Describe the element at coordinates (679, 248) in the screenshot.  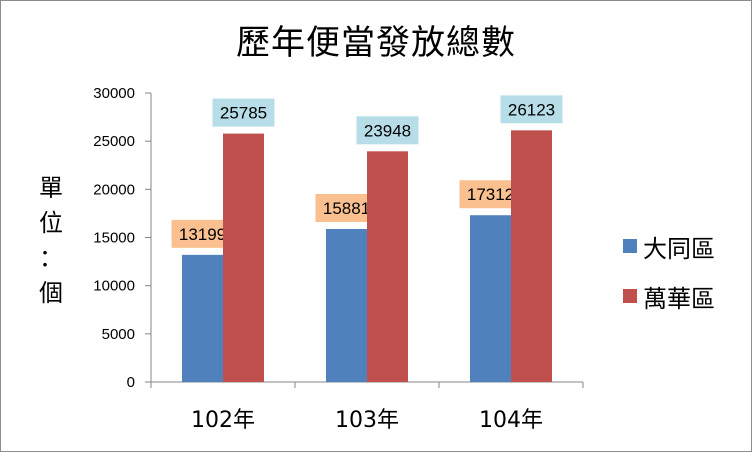
I see `legend-label-series-1: 大同區` at that location.